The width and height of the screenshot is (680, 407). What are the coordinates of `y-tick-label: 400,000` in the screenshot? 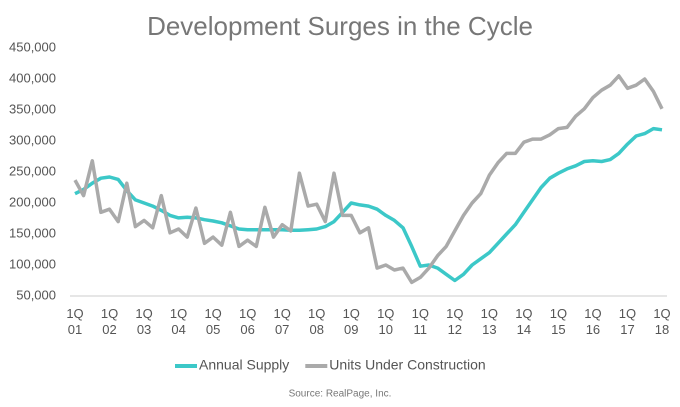 It's located at (32, 77).